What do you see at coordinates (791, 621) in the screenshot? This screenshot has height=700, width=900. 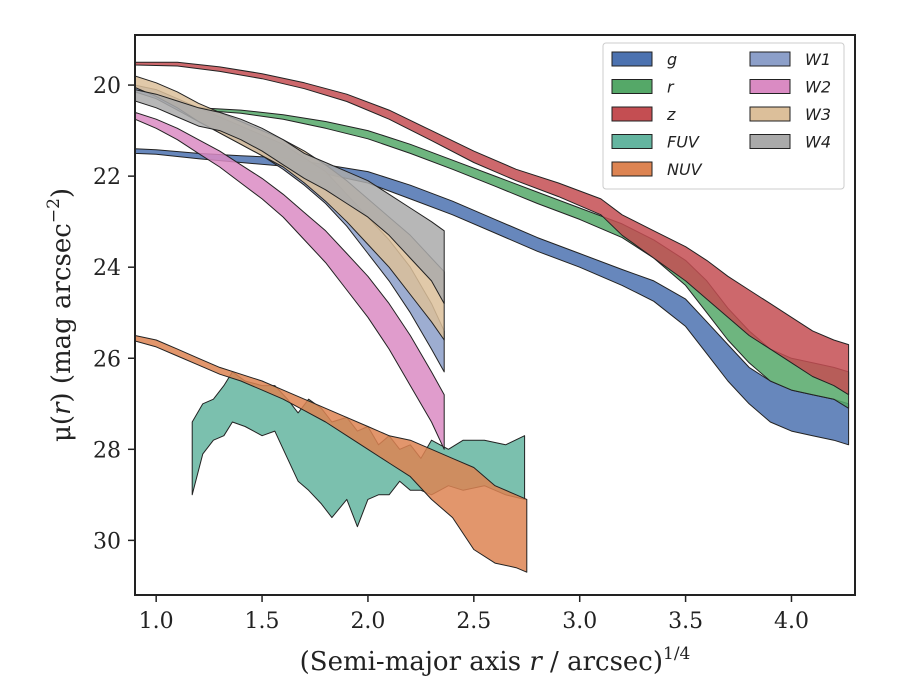 I see `x-tick-label: 4.0` at bounding box center [791, 621].